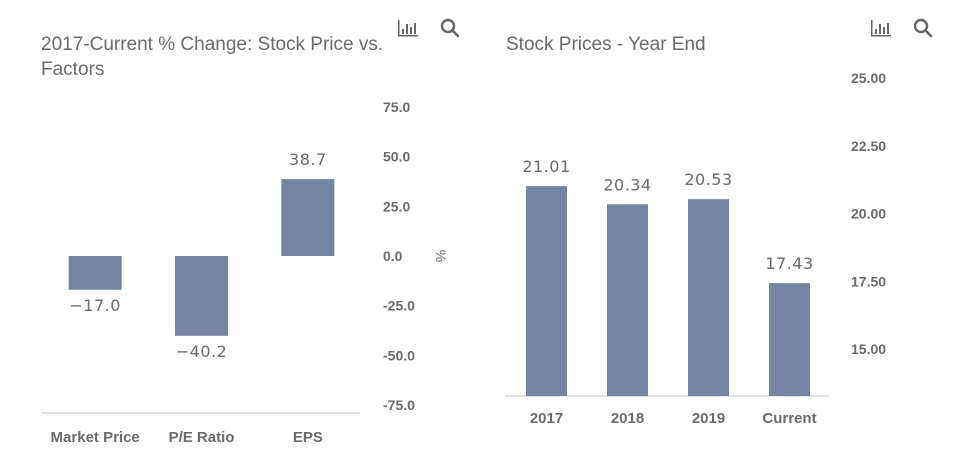  What do you see at coordinates (308, 217) in the screenshot?
I see `bar-eps` at bounding box center [308, 217].